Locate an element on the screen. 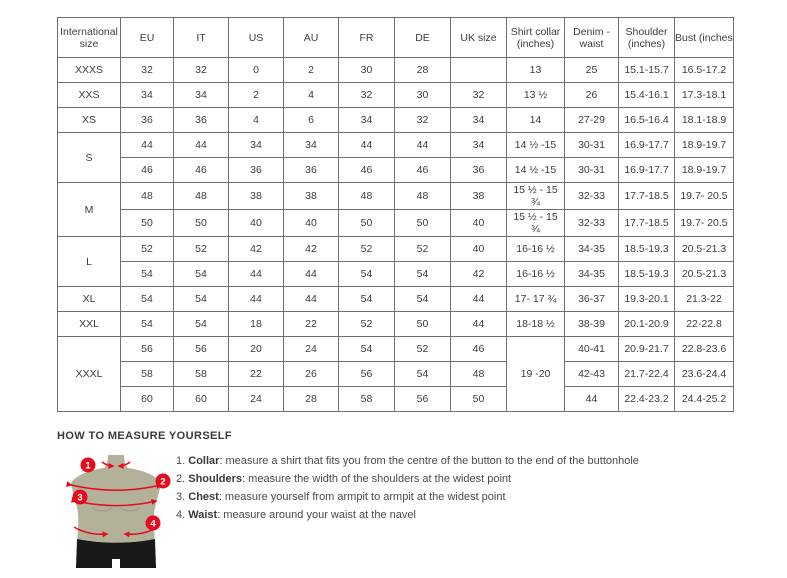 This screenshot has width=787, height=578. column-header: Denim - waist is located at coordinates (591, 37).